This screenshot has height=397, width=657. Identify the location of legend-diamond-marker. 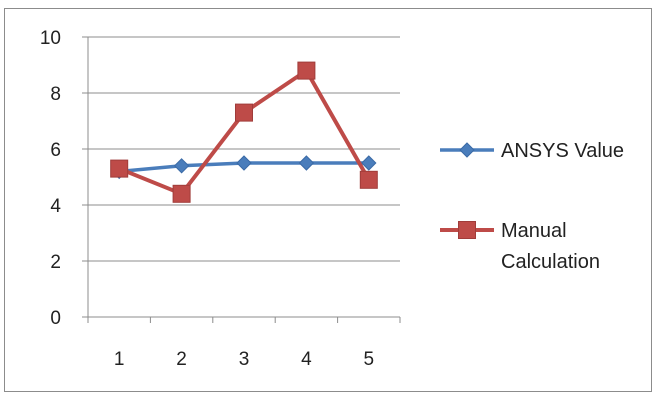
(467, 150).